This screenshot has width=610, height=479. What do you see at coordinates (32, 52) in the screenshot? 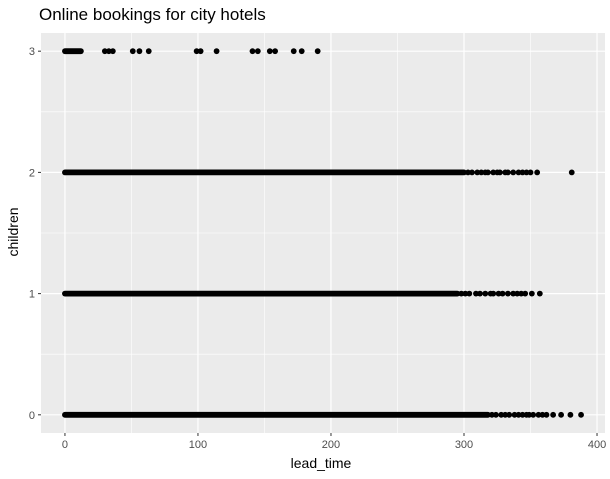
I see `y-tick-label: 3` at bounding box center [32, 52].